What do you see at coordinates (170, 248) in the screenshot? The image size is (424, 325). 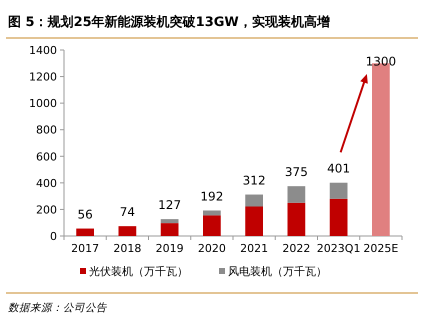 I see `x-tick-label: 2019` at bounding box center [170, 248].